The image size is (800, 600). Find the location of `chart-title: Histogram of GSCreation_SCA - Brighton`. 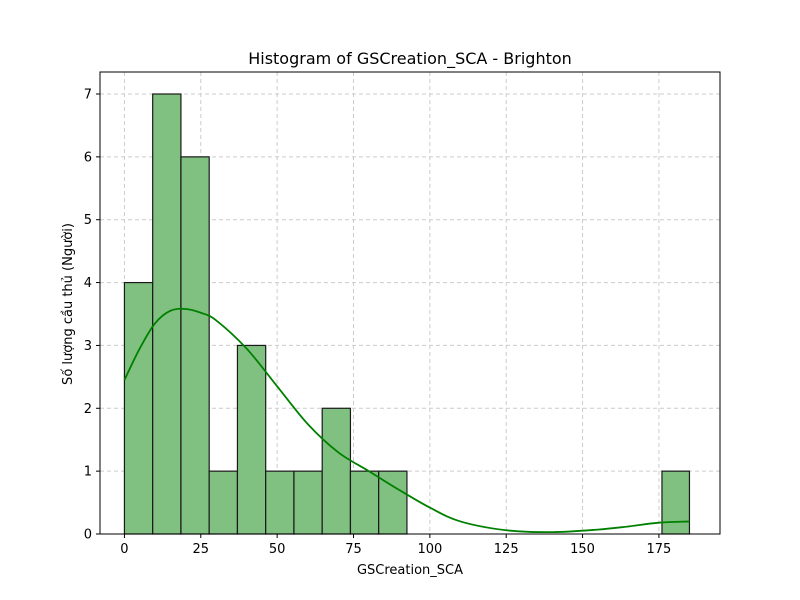

chart-title: Histogram of GSCreation_SCA - Brighton is located at coordinates (410, 59).